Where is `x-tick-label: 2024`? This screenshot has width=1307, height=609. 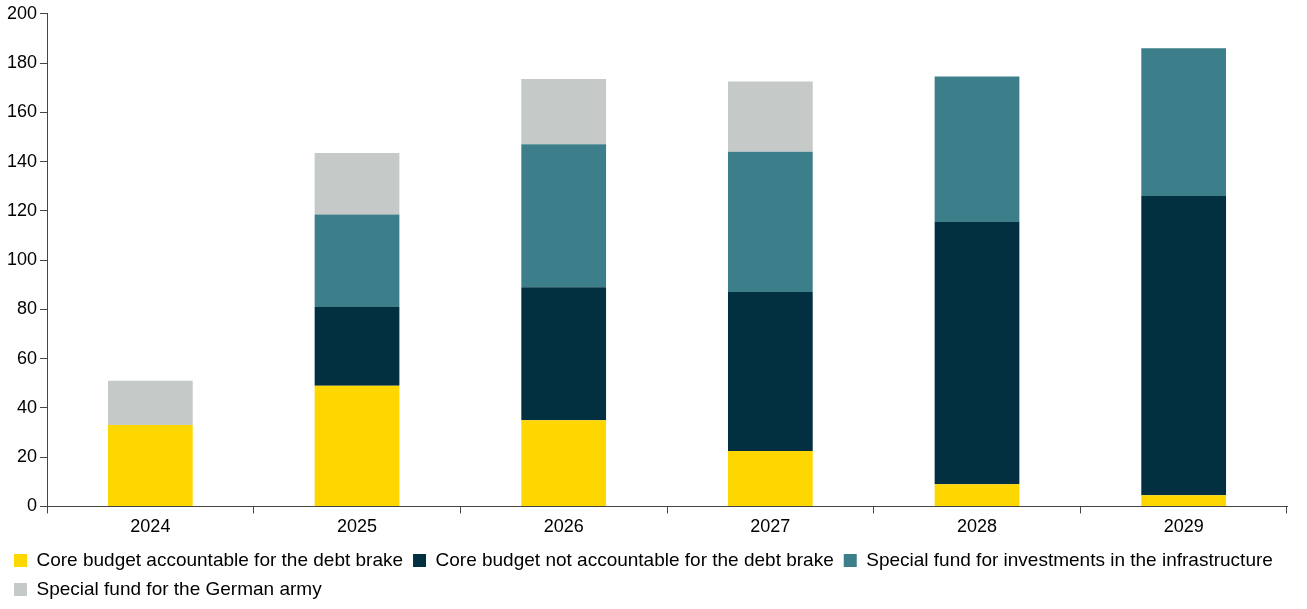 x-tick-label: 2024 is located at coordinates (150, 526).